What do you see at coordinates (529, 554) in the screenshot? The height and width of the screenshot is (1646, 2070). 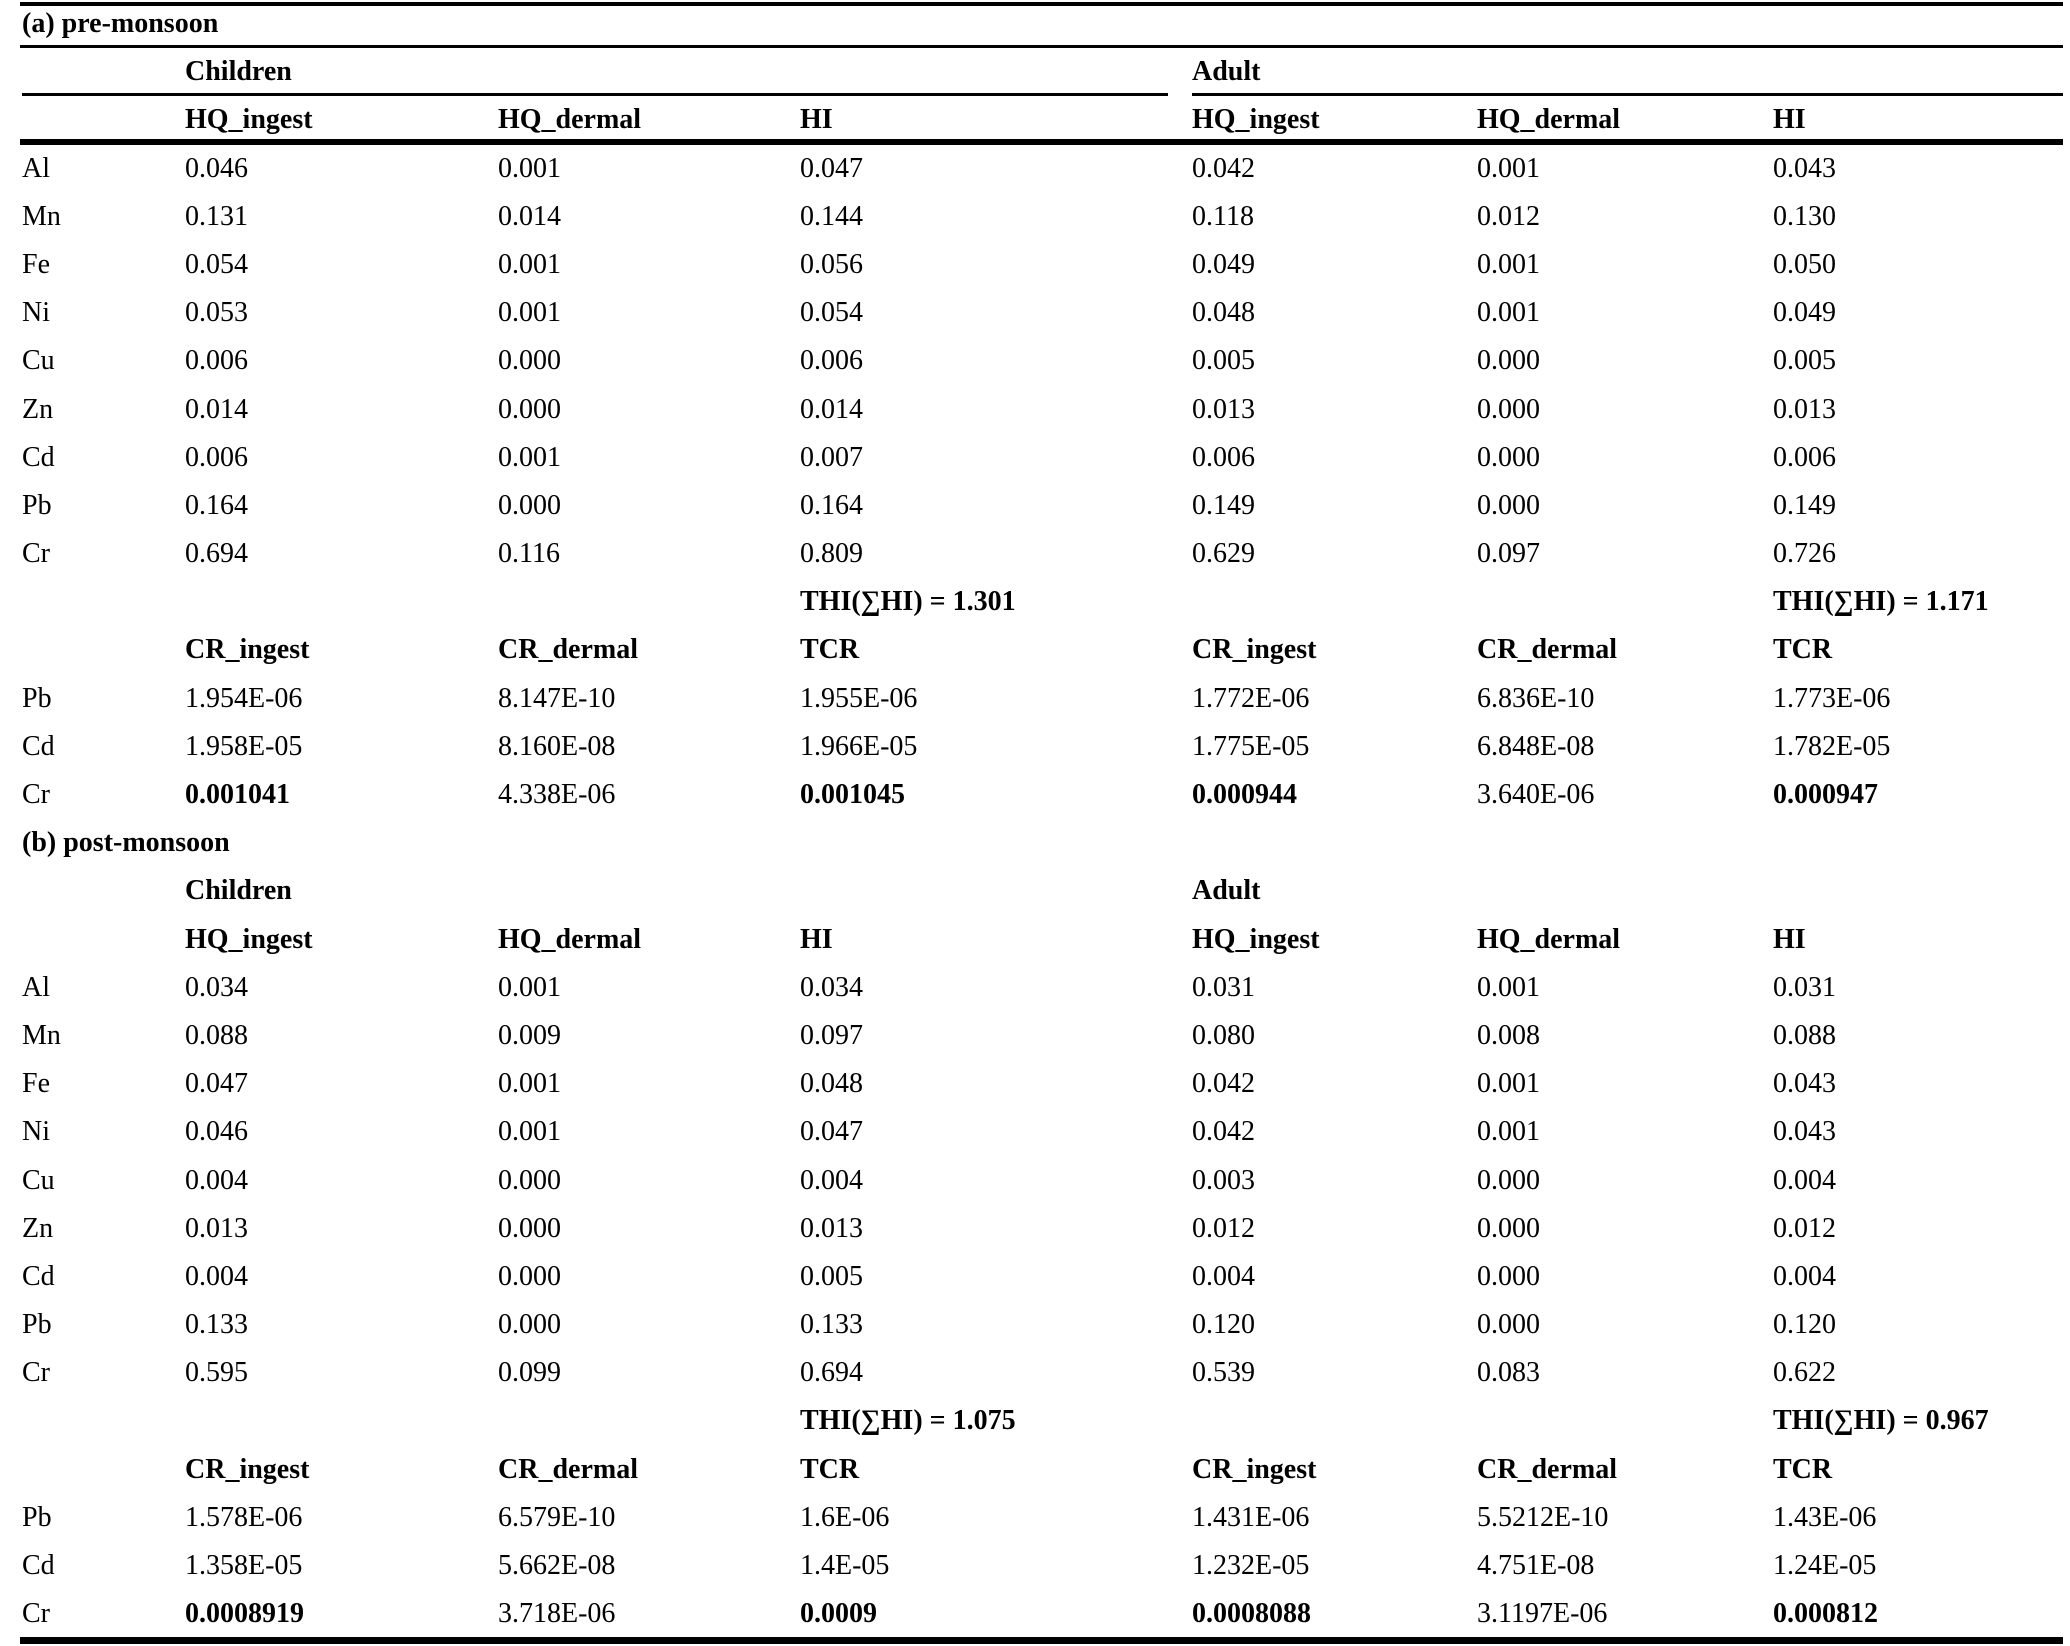 I see `table-cell: 0.116` at bounding box center [529, 554].